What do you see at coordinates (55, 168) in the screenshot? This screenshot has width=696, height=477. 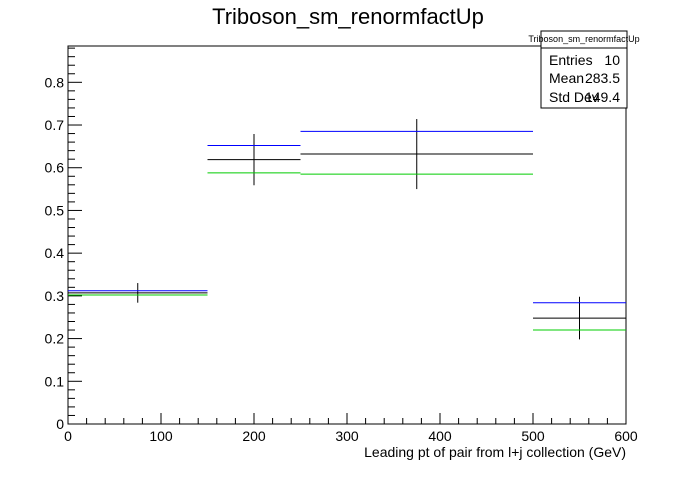 I see `y-tick-label: 0.6` at bounding box center [55, 168].